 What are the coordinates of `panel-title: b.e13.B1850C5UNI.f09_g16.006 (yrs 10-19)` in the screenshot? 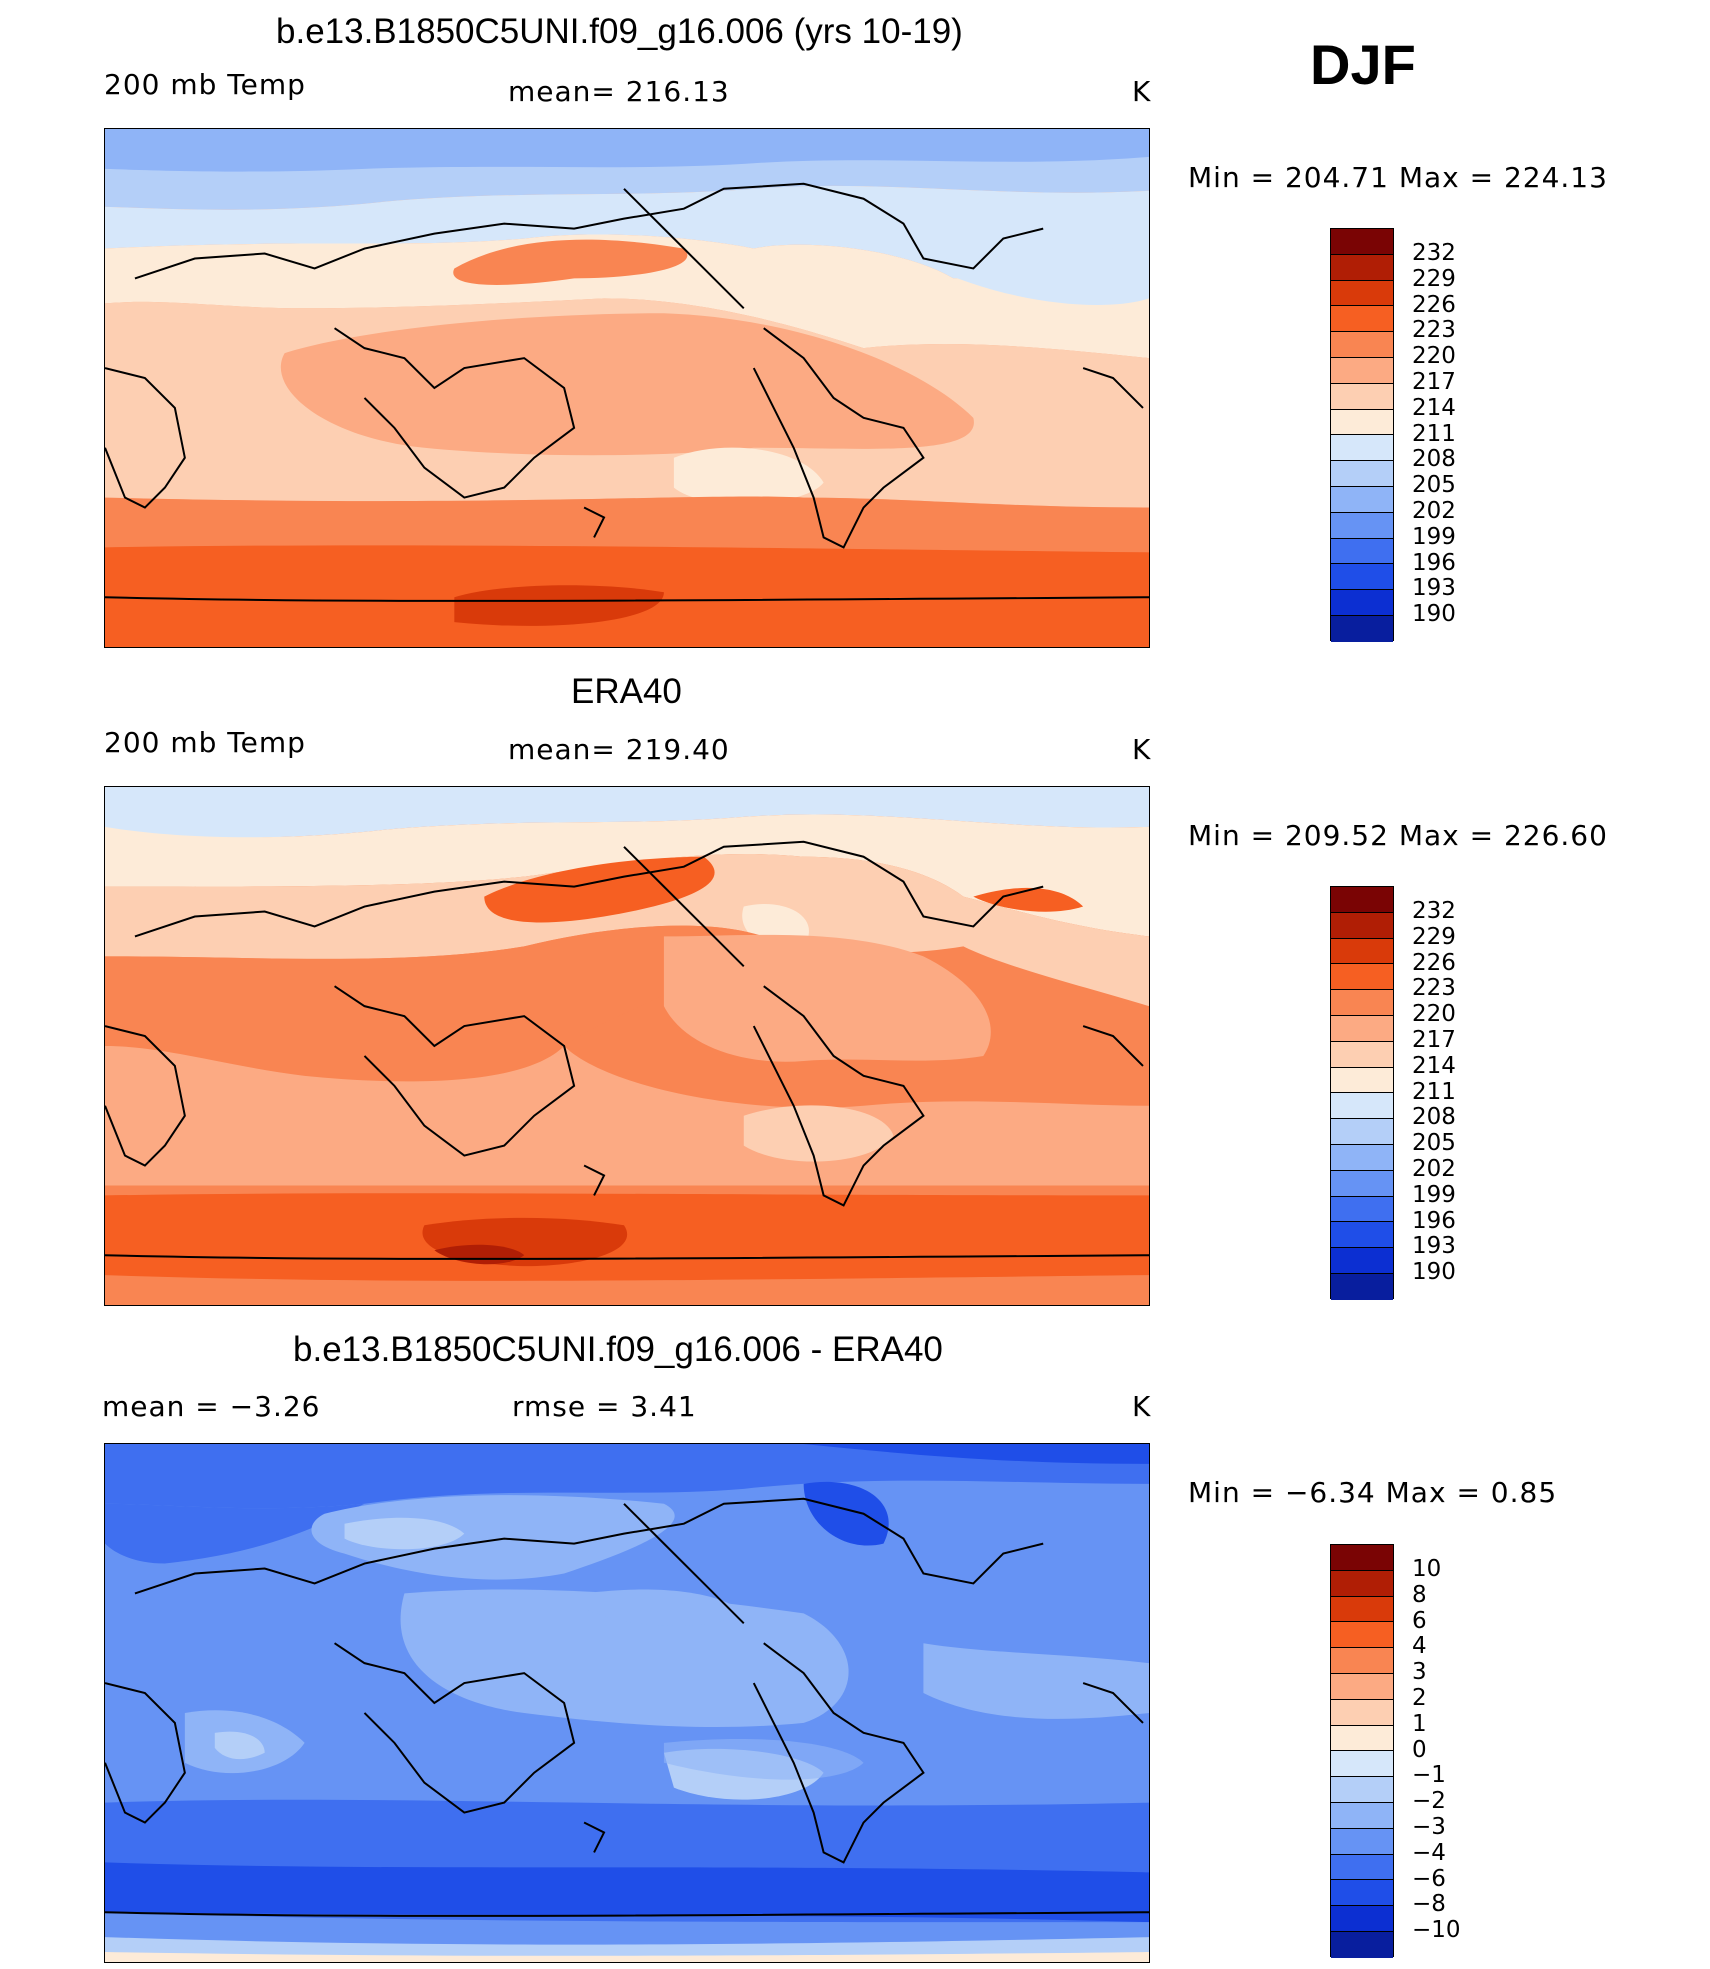 It's located at (619, 31).